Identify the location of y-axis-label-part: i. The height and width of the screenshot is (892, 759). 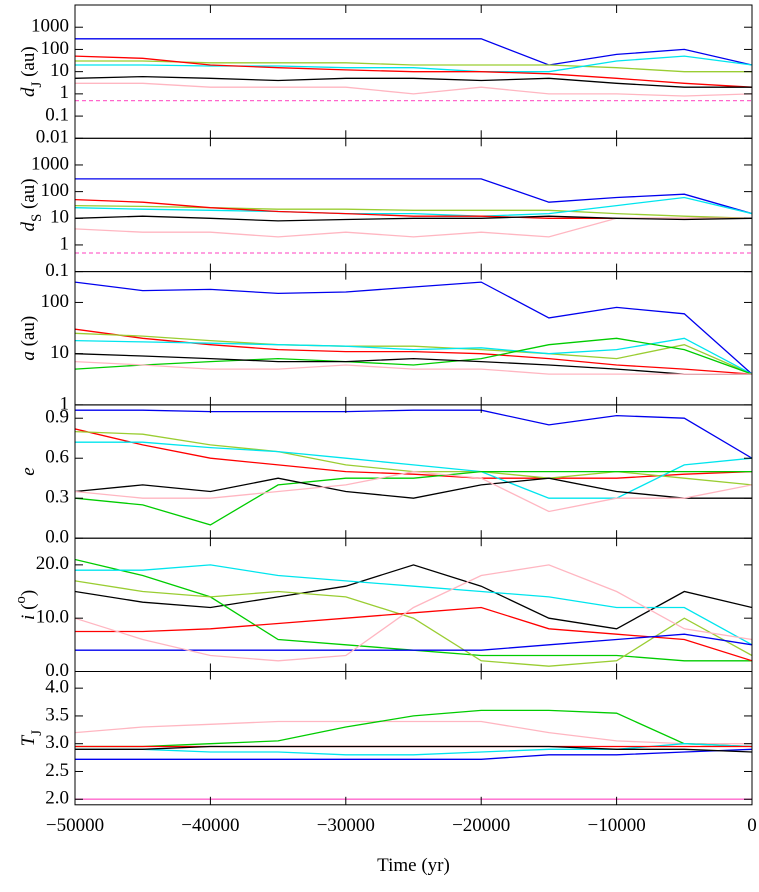
(28, 617).